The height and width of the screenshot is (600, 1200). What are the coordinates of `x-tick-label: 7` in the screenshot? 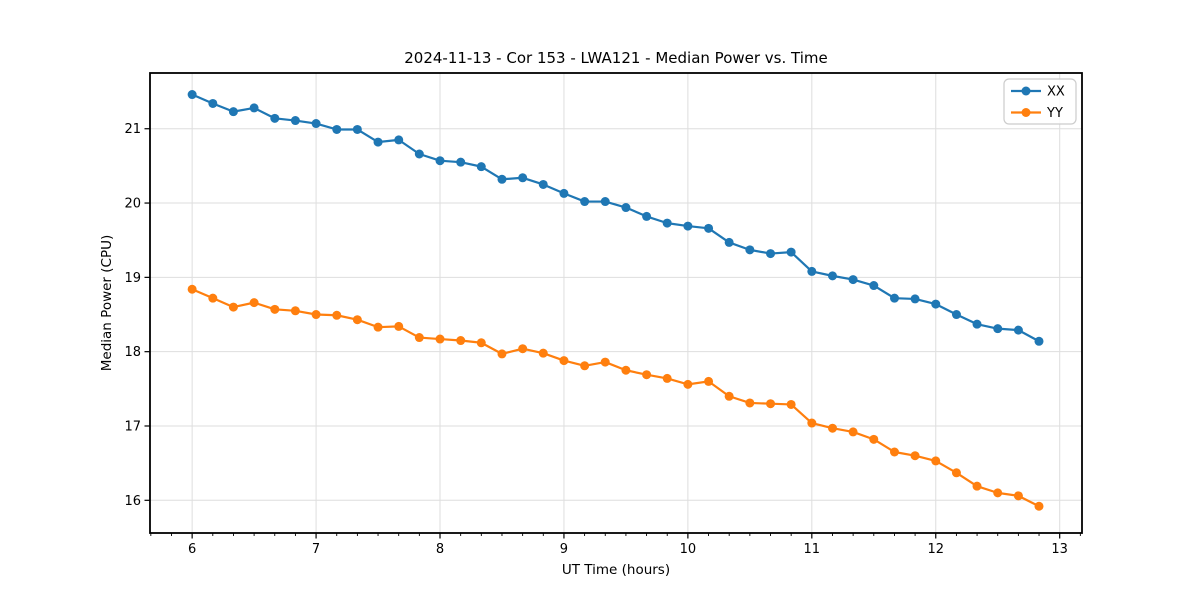 It's located at (316, 549).